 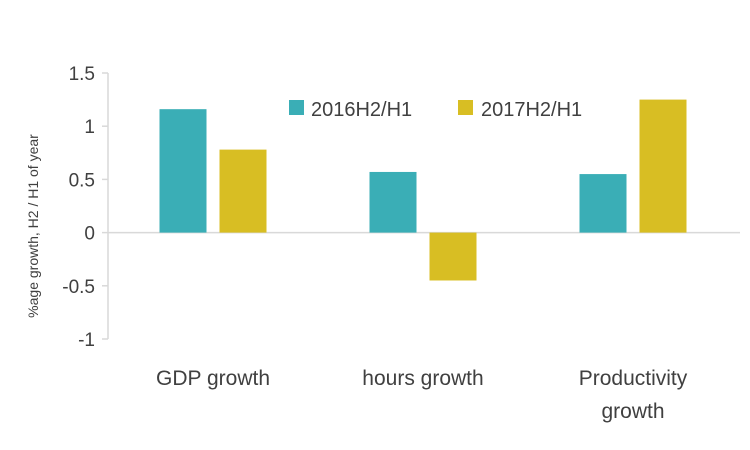 I want to click on x-category-label-line: Productivity, so click(x=633, y=378).